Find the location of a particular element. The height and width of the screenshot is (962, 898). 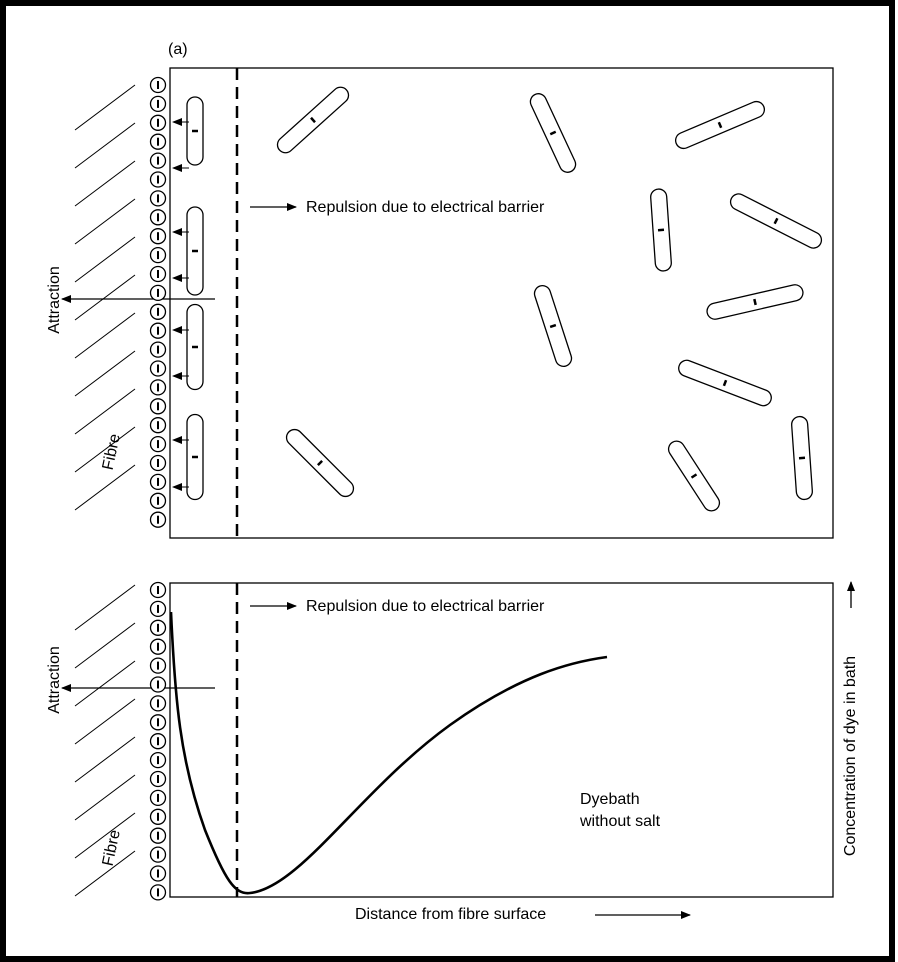

panel-b-shapes is located at coordinates (120, 741).